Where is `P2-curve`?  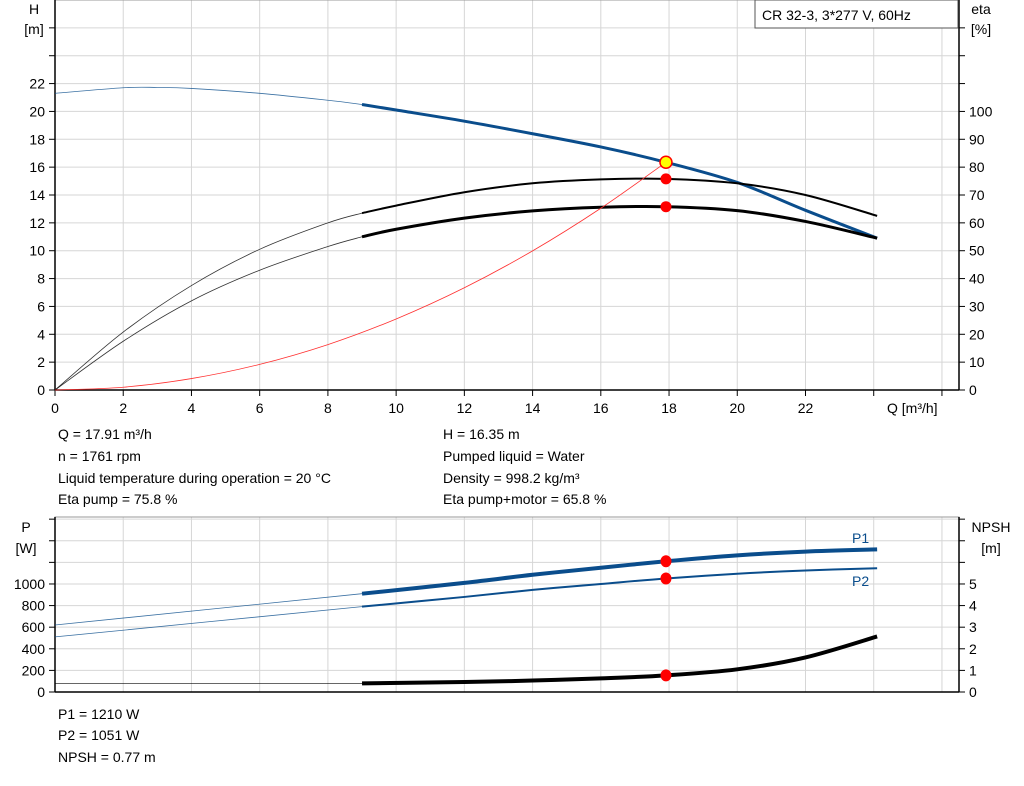 P2-curve is located at coordinates (619, 587).